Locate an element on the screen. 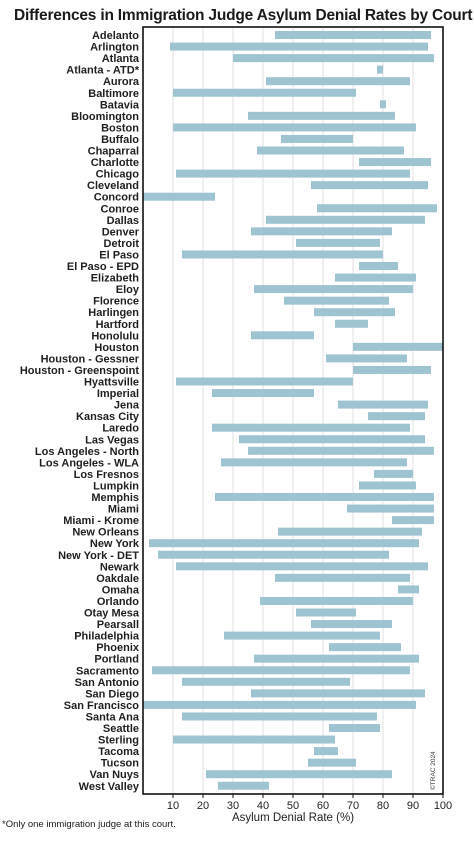 The width and height of the screenshot is (474, 842). category-label: Batavia is located at coordinates (120, 105).